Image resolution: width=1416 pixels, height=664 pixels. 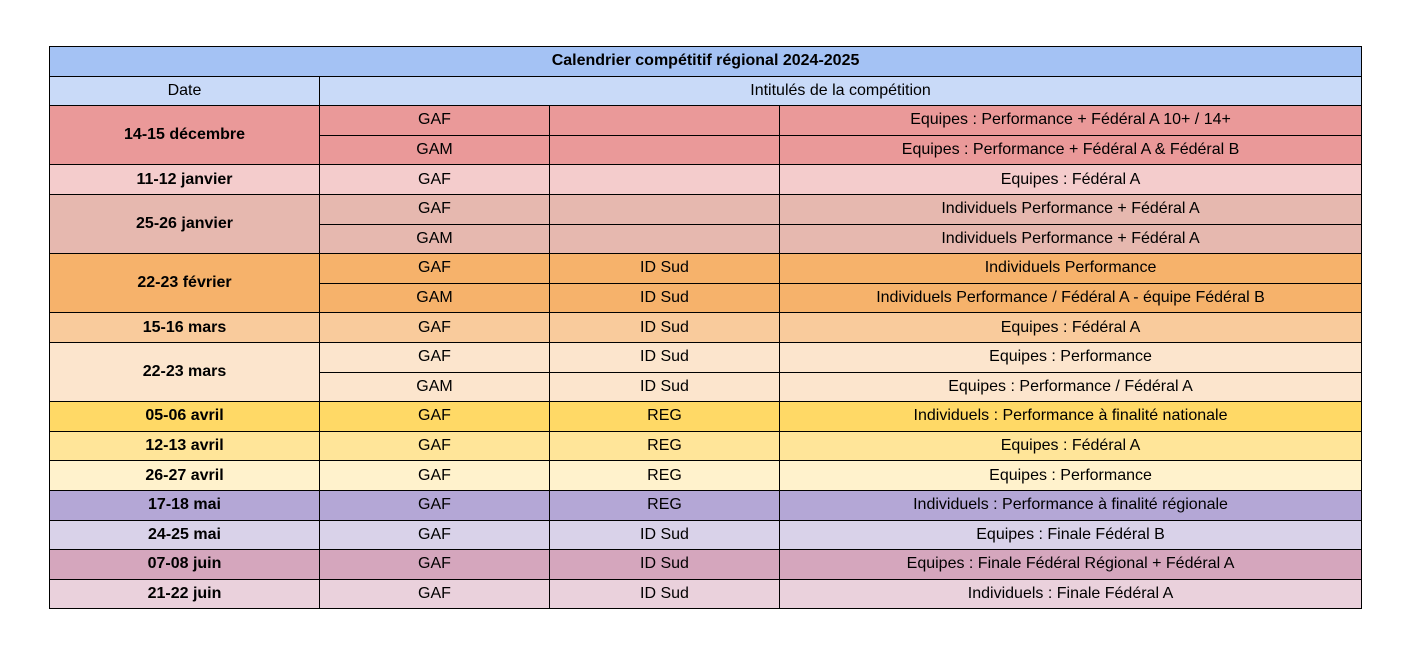 What do you see at coordinates (1070, 268) in the screenshot?
I see `intitule-cell: Individuels Performance` at bounding box center [1070, 268].